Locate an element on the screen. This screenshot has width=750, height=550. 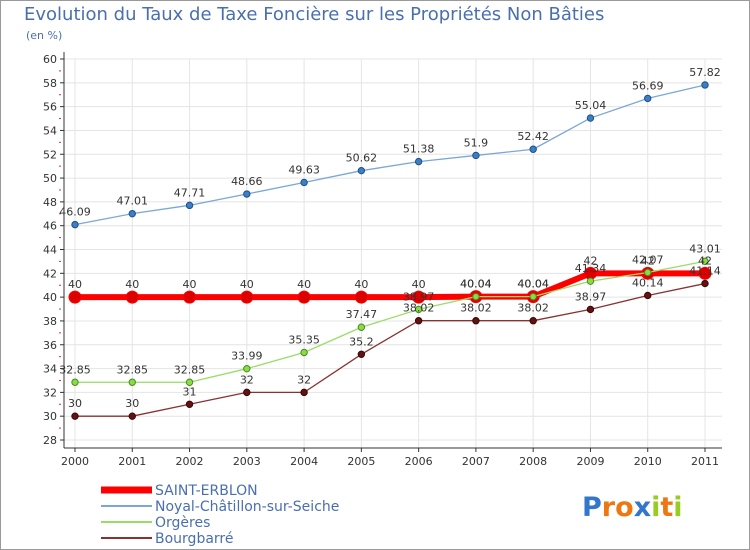
data-label: 41.34 is located at coordinates (591, 268).